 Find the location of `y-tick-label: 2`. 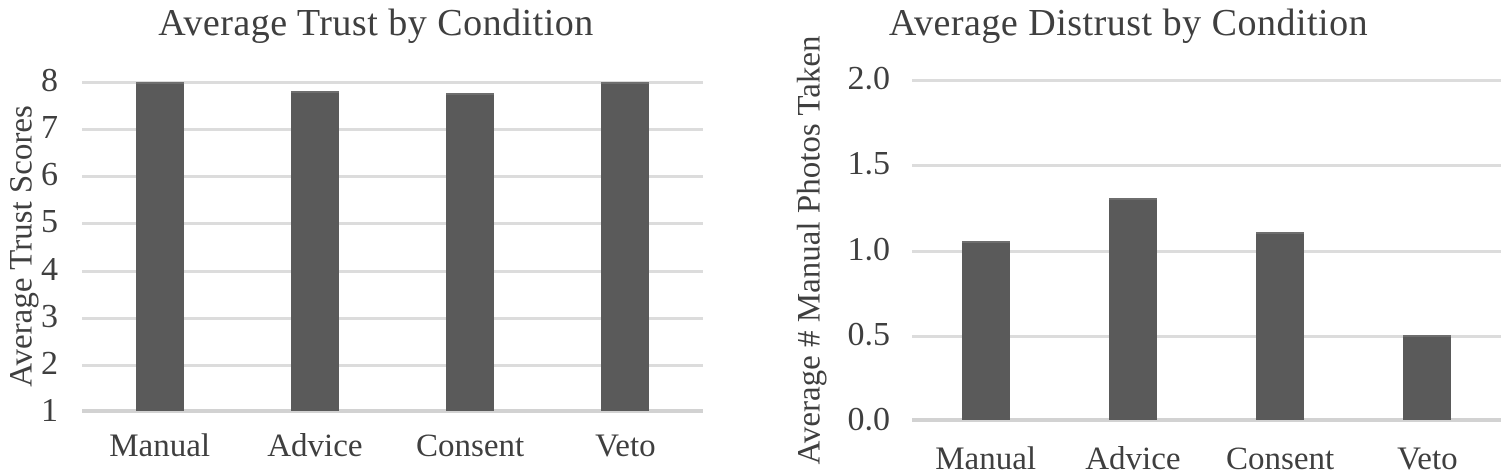

y-tick-label: 2 is located at coordinates (49, 363).